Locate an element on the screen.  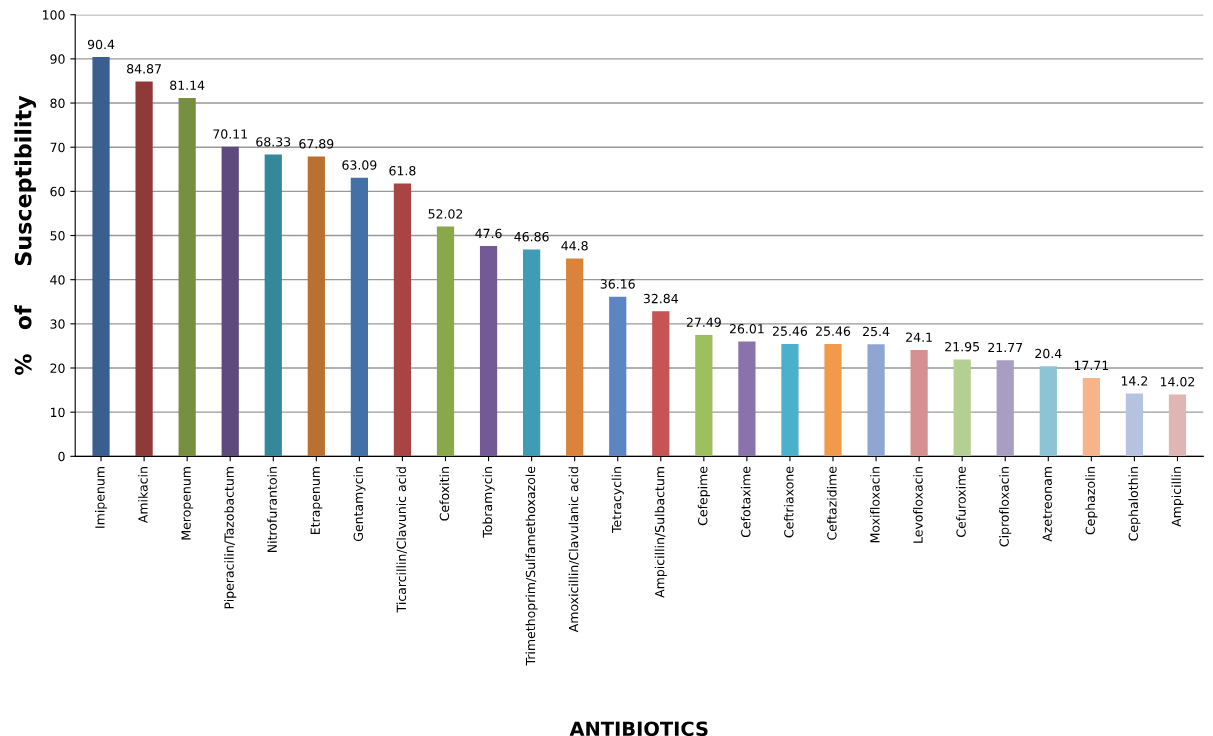
y-tick-label: 90 is located at coordinates (57, 59).